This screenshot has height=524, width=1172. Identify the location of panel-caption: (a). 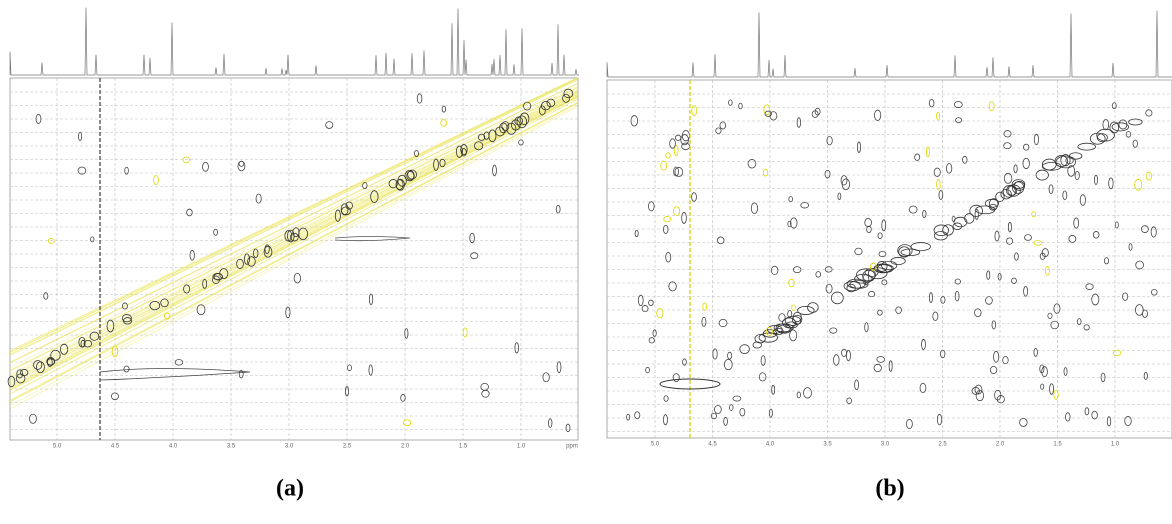
(290, 489).